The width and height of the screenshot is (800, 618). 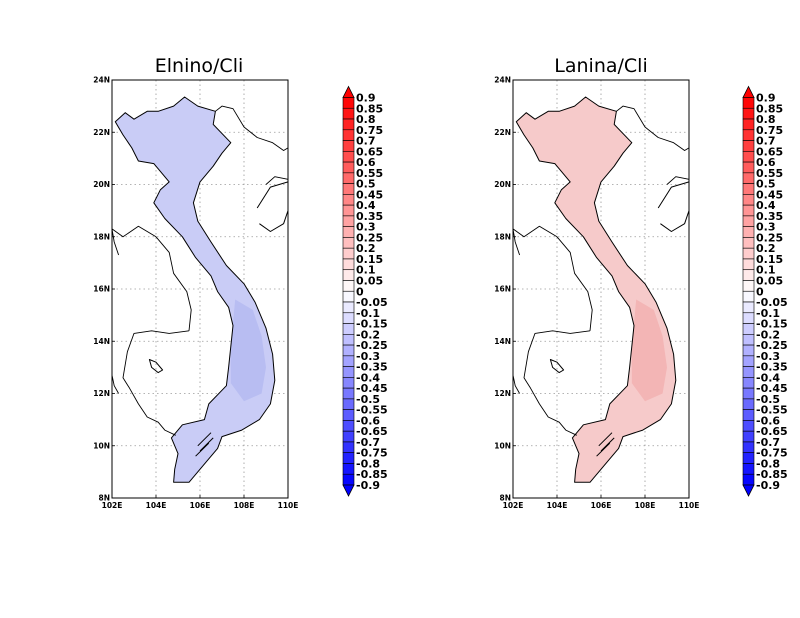 What do you see at coordinates (649, 350) in the screenshot?
I see `vietnam-anomaly-shade` at bounding box center [649, 350].